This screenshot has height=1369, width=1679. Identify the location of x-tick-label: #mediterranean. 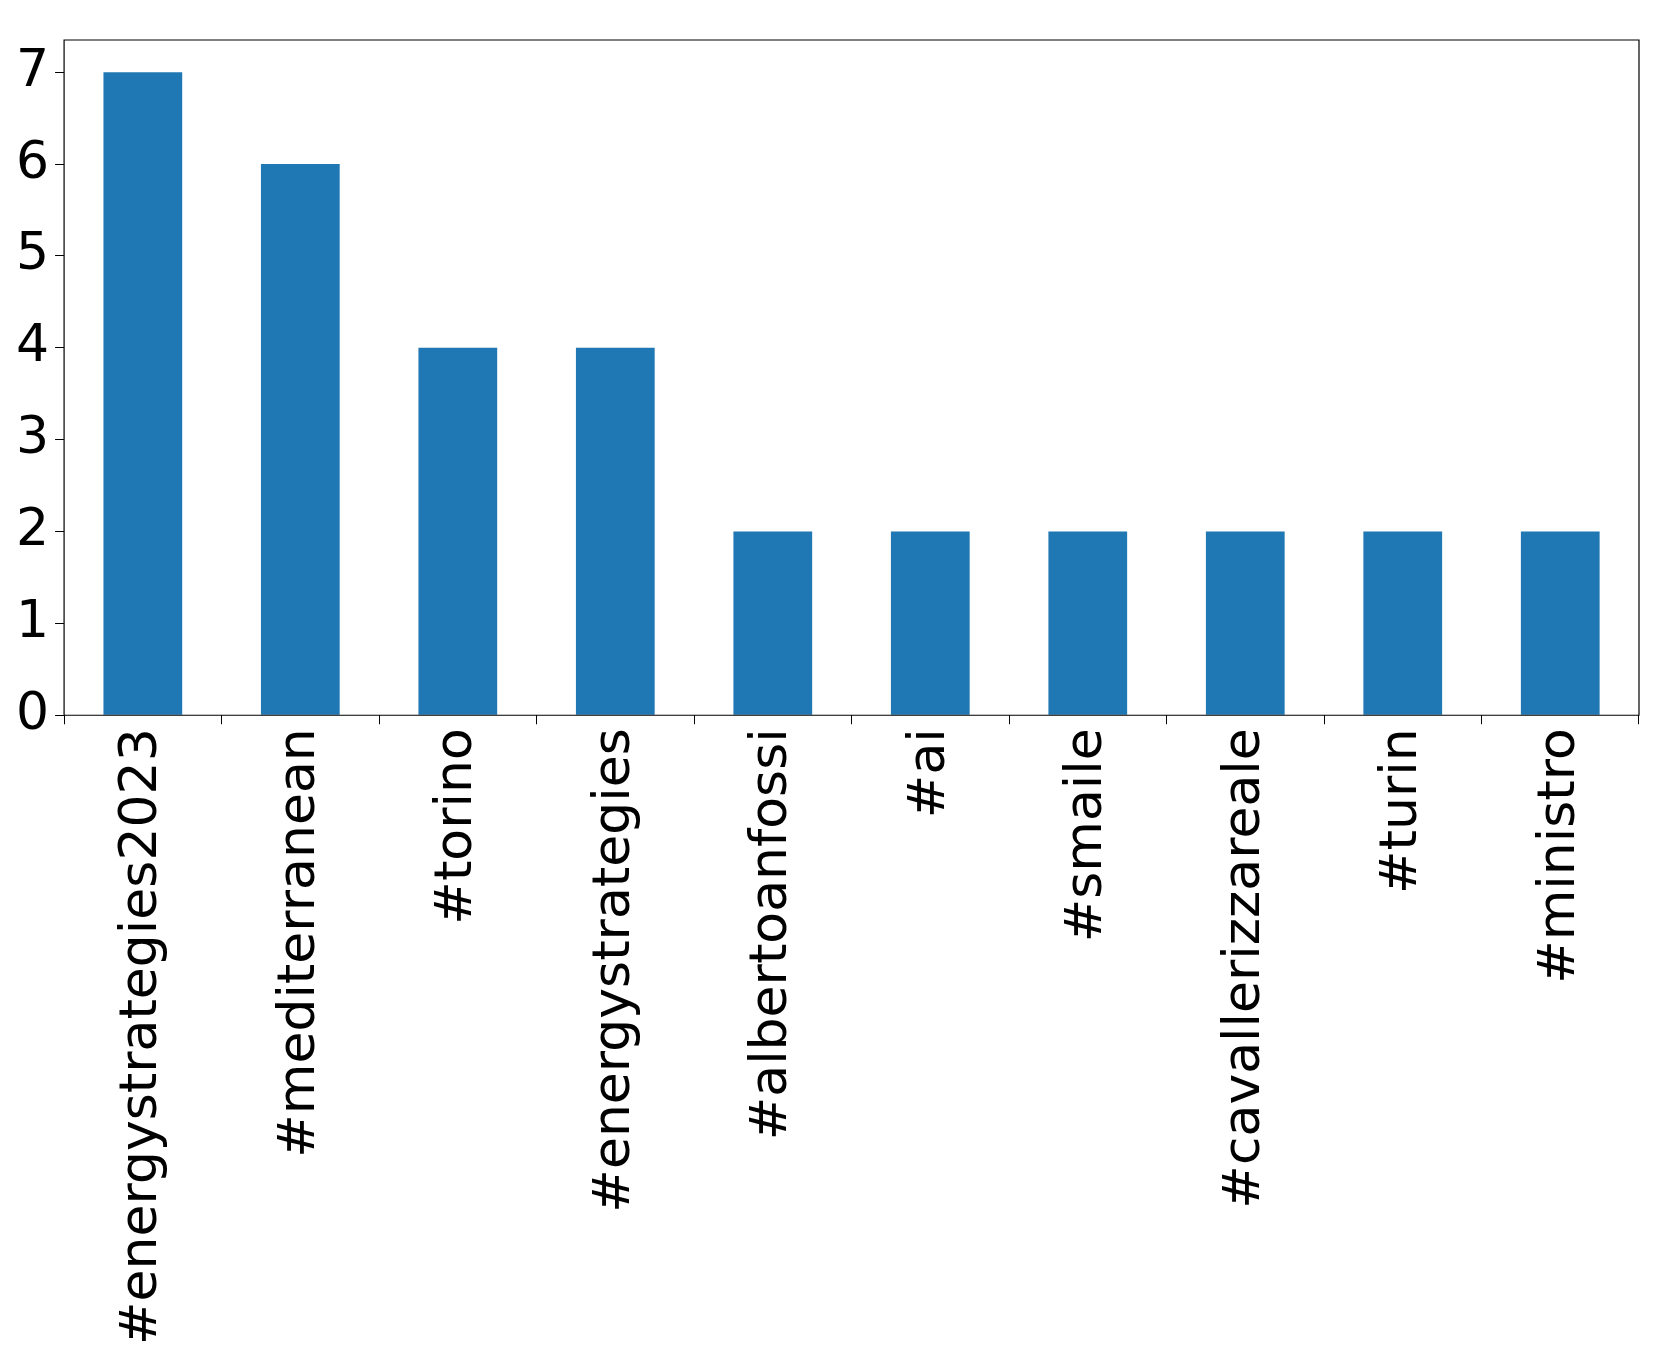
(295, 943).